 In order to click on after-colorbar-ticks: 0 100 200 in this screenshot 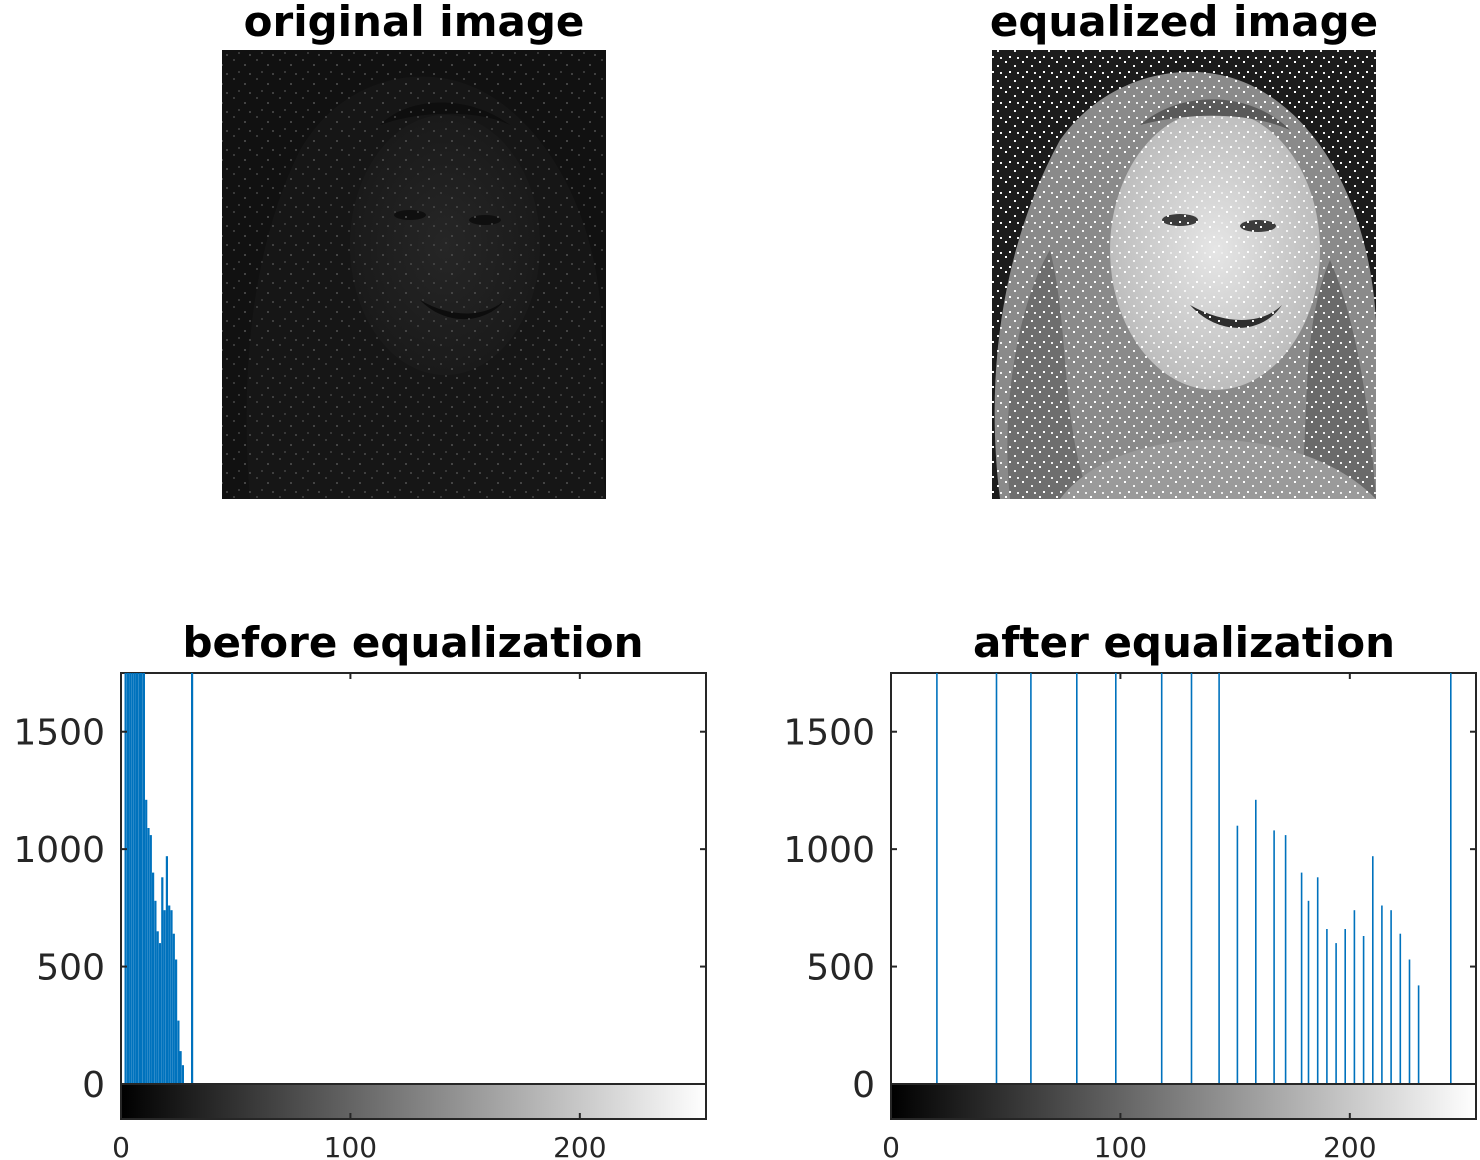, I will do `click(1129, 1136)`.